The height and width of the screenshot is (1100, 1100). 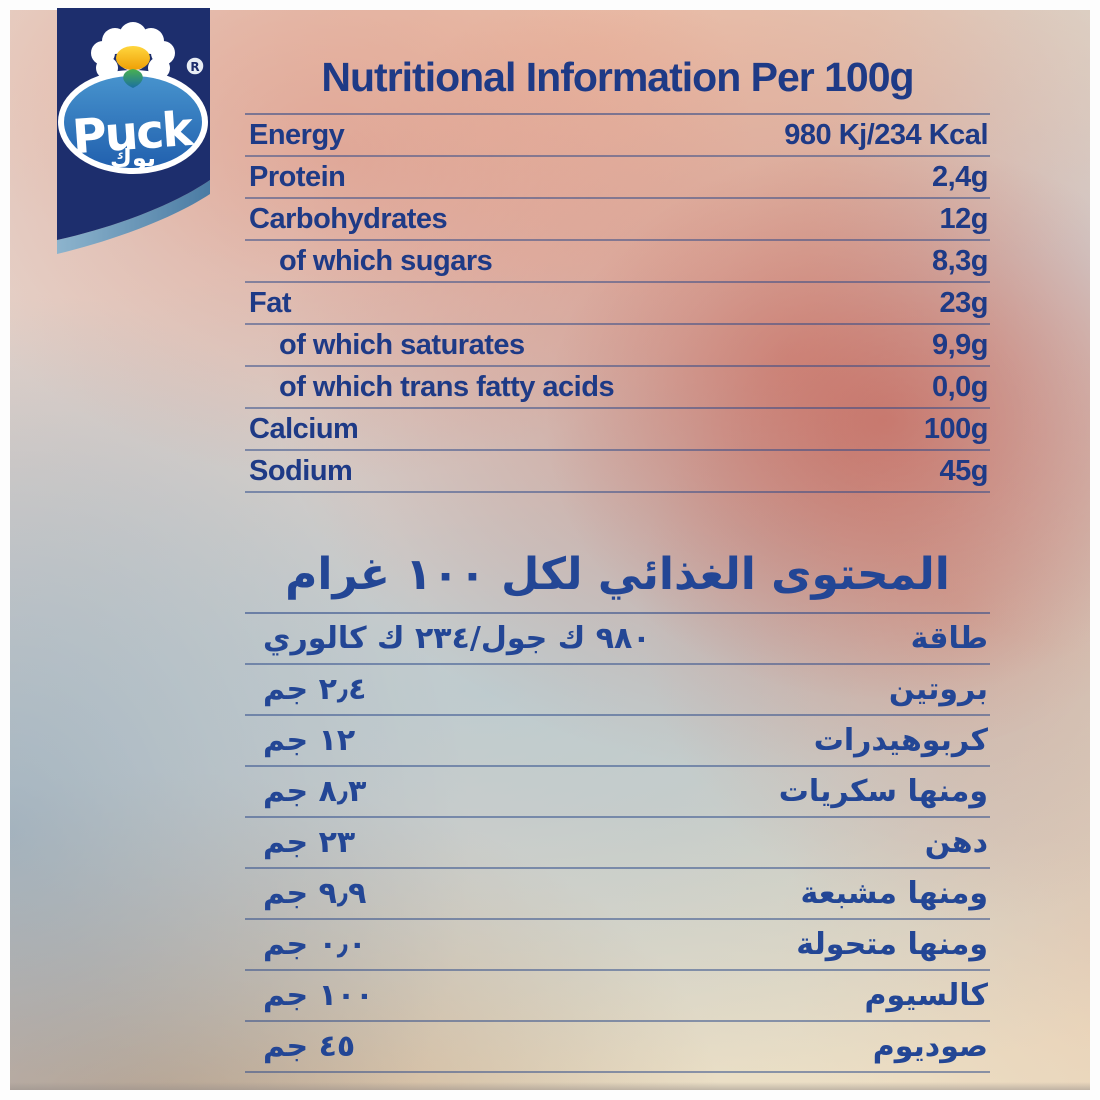 I want to click on row-fat-ar: دهن ٢٣ جم, so click(x=617, y=843).